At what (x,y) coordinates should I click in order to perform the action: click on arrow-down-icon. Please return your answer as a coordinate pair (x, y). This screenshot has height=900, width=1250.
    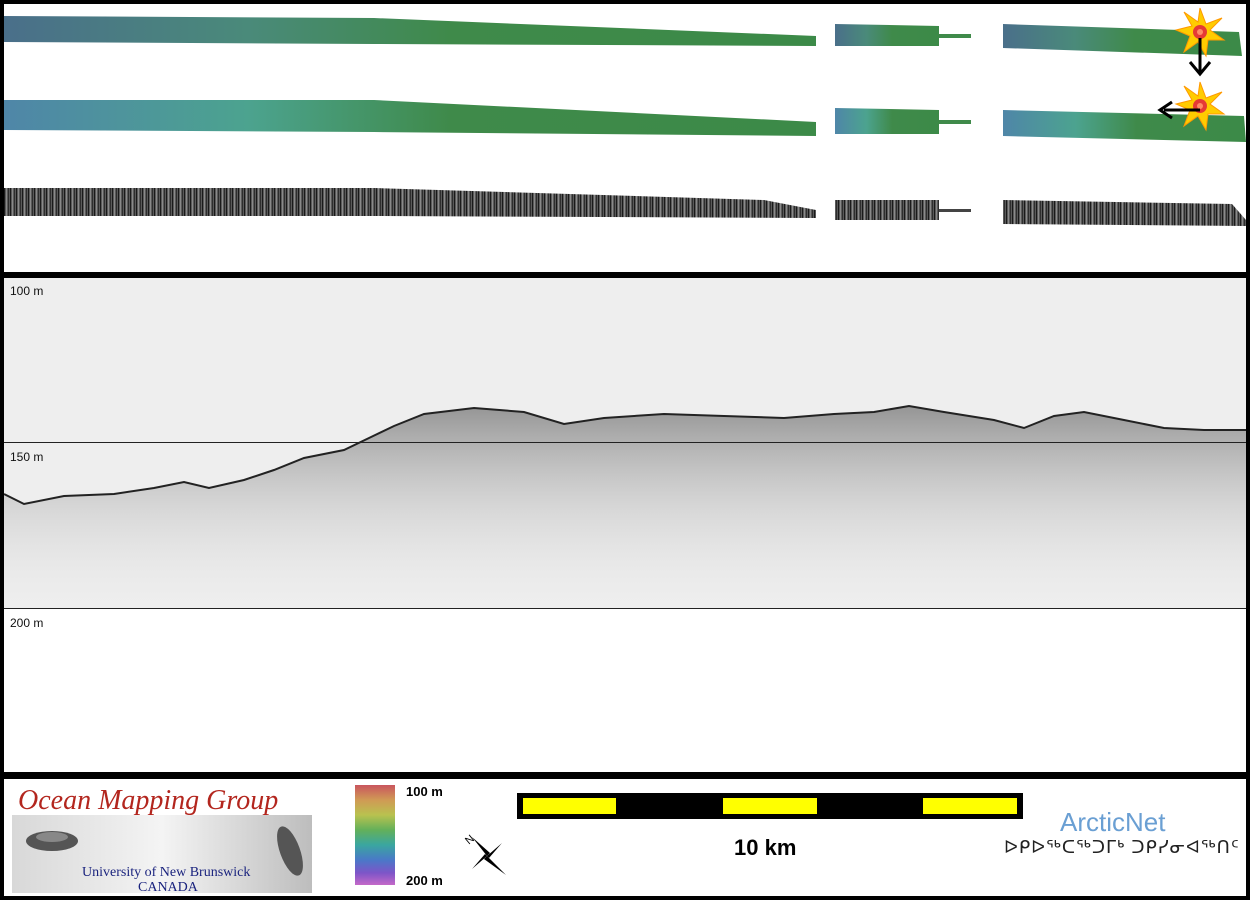
    Looking at the image, I should click on (1200, 57).